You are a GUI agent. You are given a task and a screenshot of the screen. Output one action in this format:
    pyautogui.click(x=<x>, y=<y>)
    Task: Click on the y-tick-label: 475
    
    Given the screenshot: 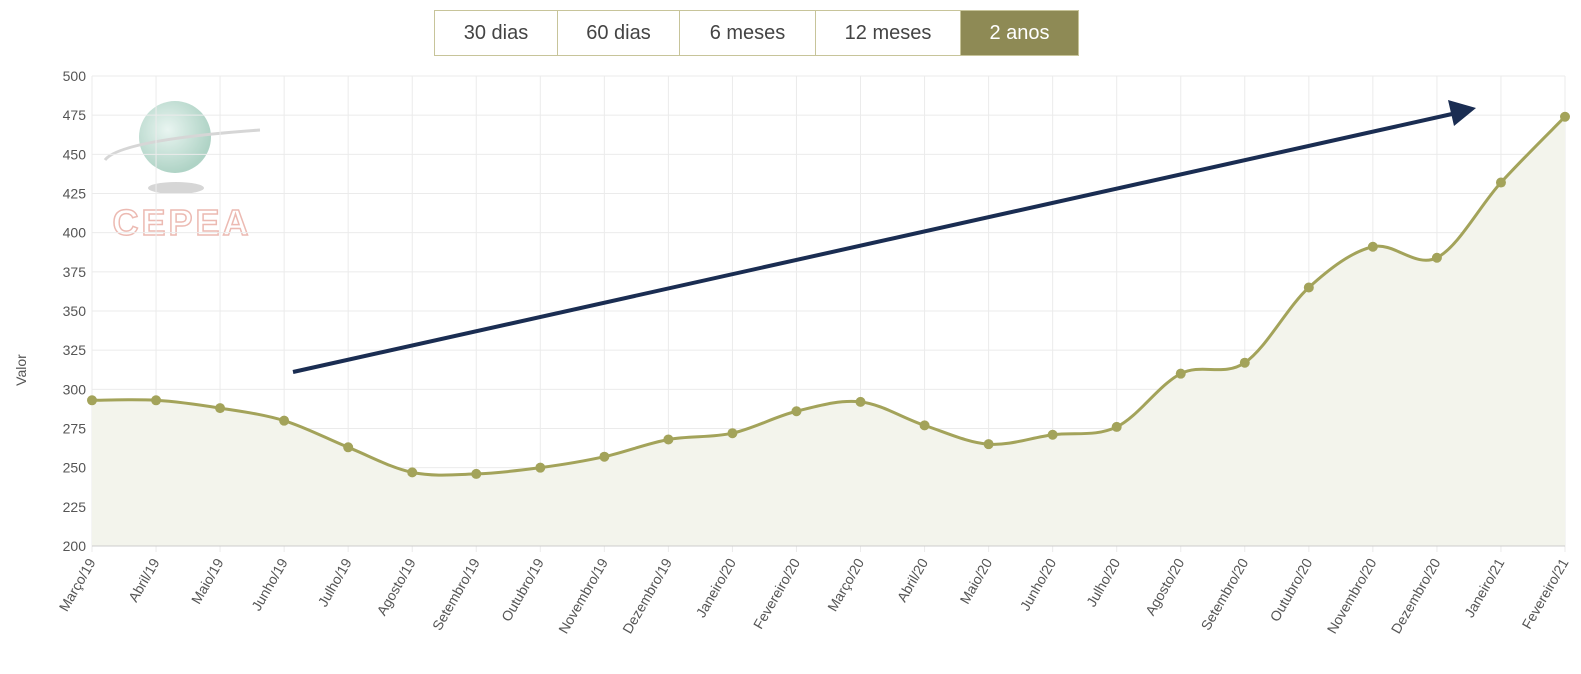 What is the action you would take?
    pyautogui.click(x=75, y=115)
    